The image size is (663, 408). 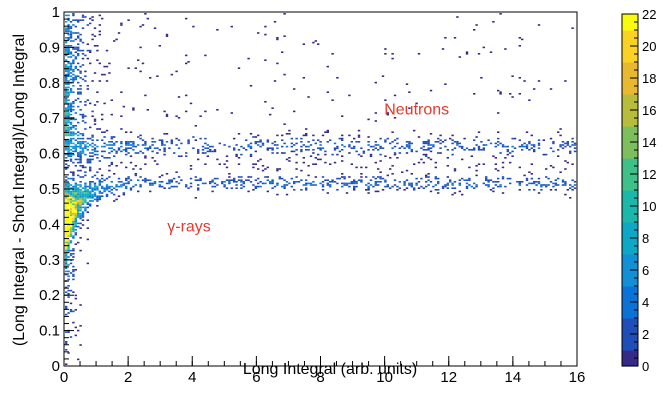 I want to click on y-tick-label: 0, so click(x=56, y=366).